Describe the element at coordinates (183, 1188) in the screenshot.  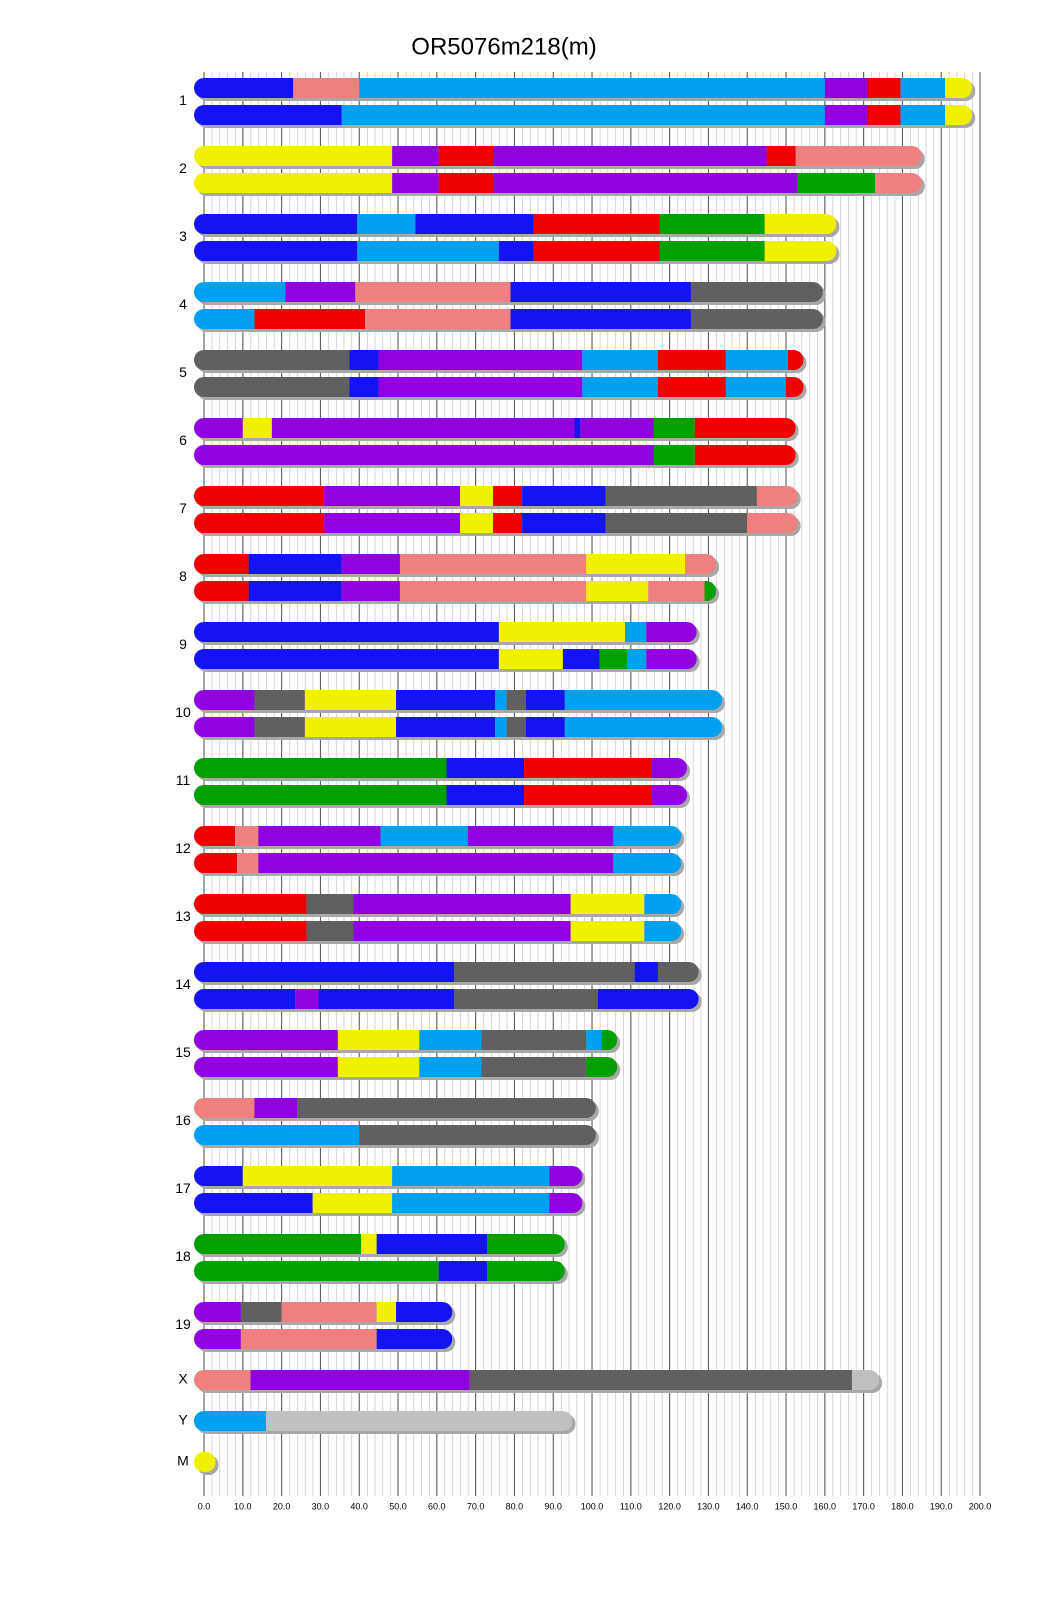
I see `chromosome-label: 17` at that location.